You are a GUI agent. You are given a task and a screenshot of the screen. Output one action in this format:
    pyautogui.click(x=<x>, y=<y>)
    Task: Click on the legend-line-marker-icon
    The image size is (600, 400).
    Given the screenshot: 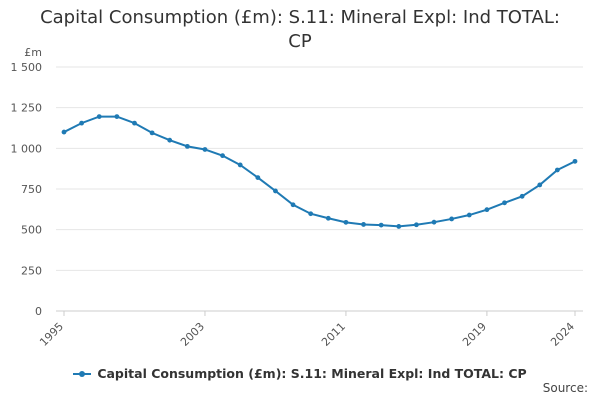 What is the action you would take?
    pyautogui.click(x=82, y=374)
    